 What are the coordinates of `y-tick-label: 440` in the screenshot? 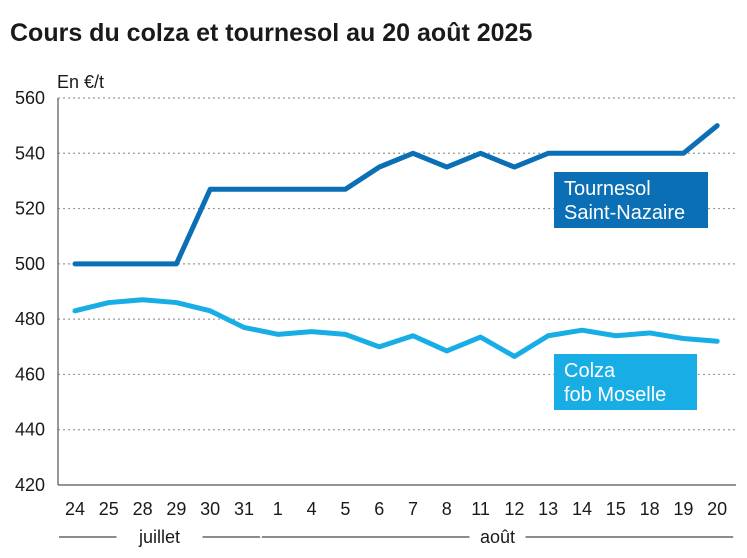 It's located at (30, 430).